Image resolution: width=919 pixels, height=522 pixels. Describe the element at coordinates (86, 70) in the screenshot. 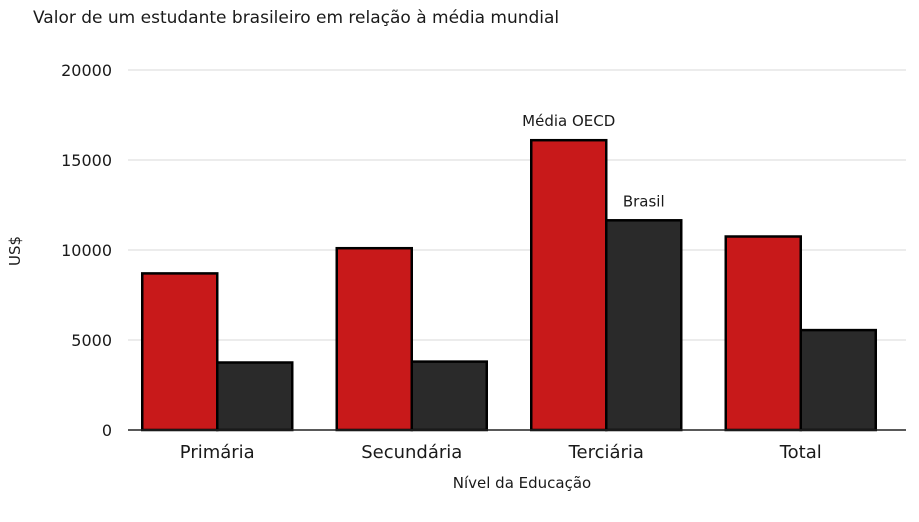

I see `y-tick-label: 20000` at that location.